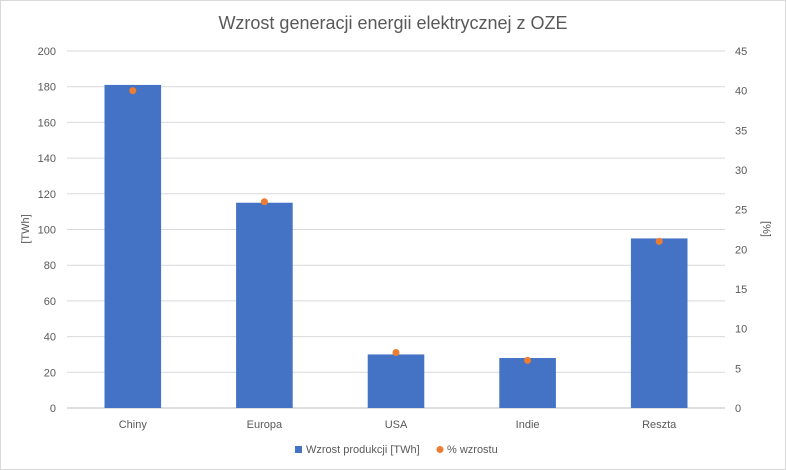 The height and width of the screenshot is (470, 786). Describe the element at coordinates (47, 123) in the screenshot. I see `left-axis-tick-label: 160` at that location.